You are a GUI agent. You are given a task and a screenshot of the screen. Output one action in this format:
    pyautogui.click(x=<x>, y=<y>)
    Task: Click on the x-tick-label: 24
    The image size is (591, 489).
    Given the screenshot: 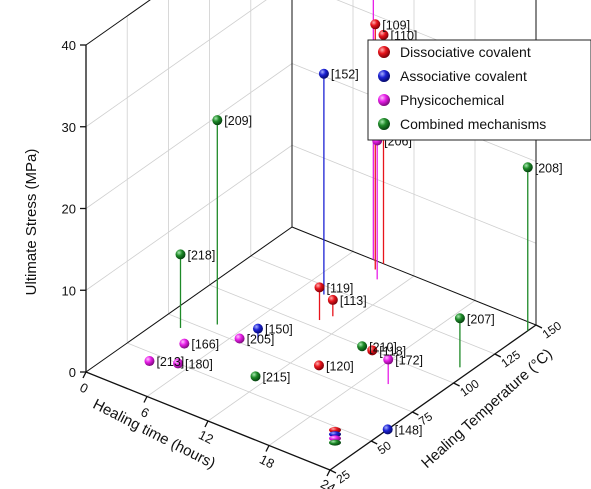 What is the action you would take?
    pyautogui.click(x=328, y=482)
    